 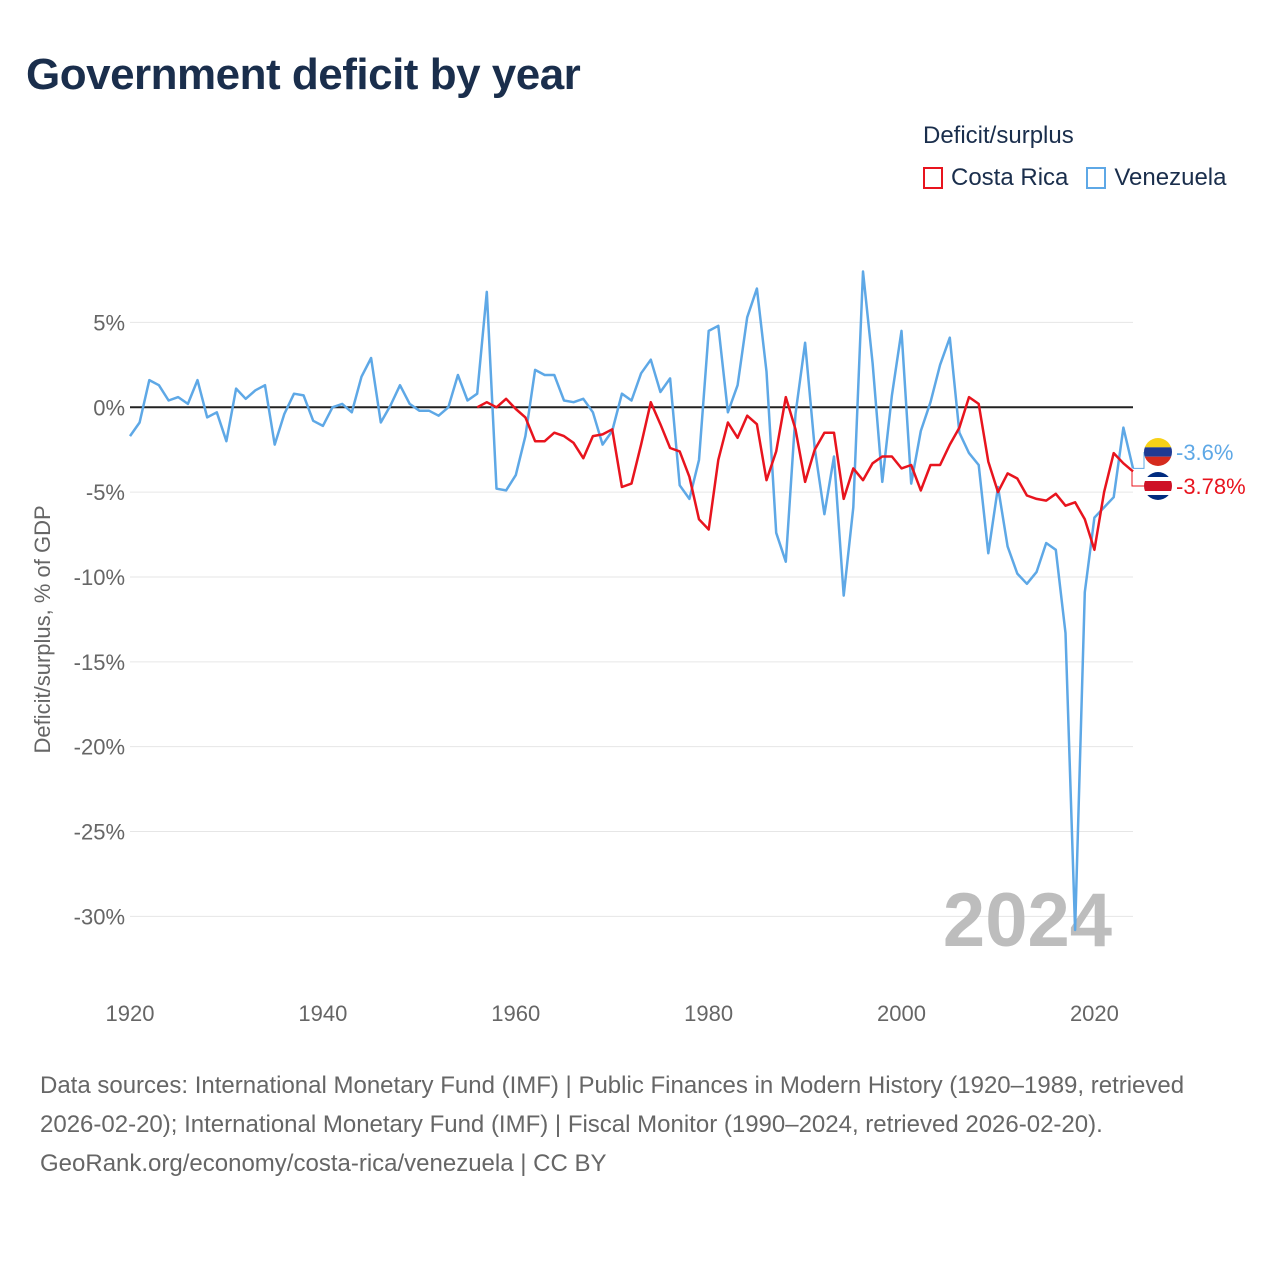 I want to click on legend-swatch-venezuela, so click(x=1096, y=178).